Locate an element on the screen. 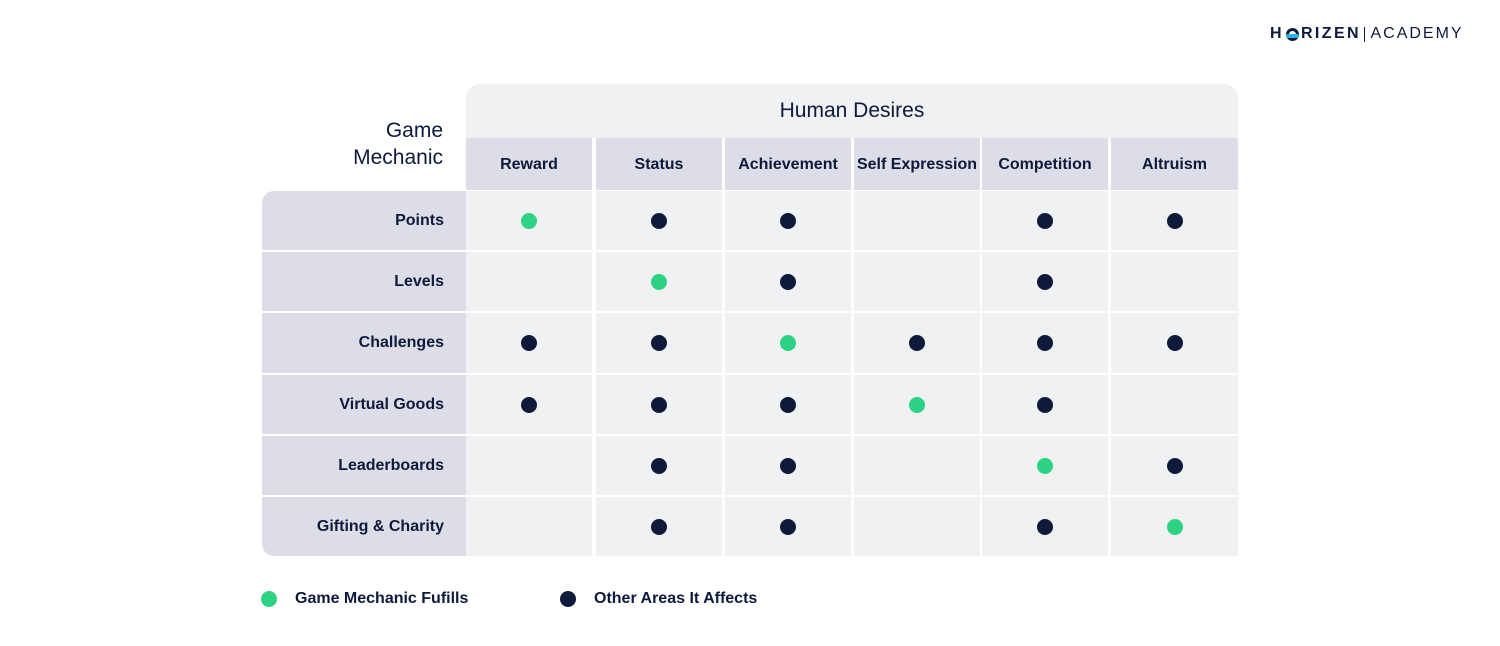 Image resolution: width=1500 pixels, height=646 pixels. cell-virtual-goods-altruism is located at coordinates (1174, 404).